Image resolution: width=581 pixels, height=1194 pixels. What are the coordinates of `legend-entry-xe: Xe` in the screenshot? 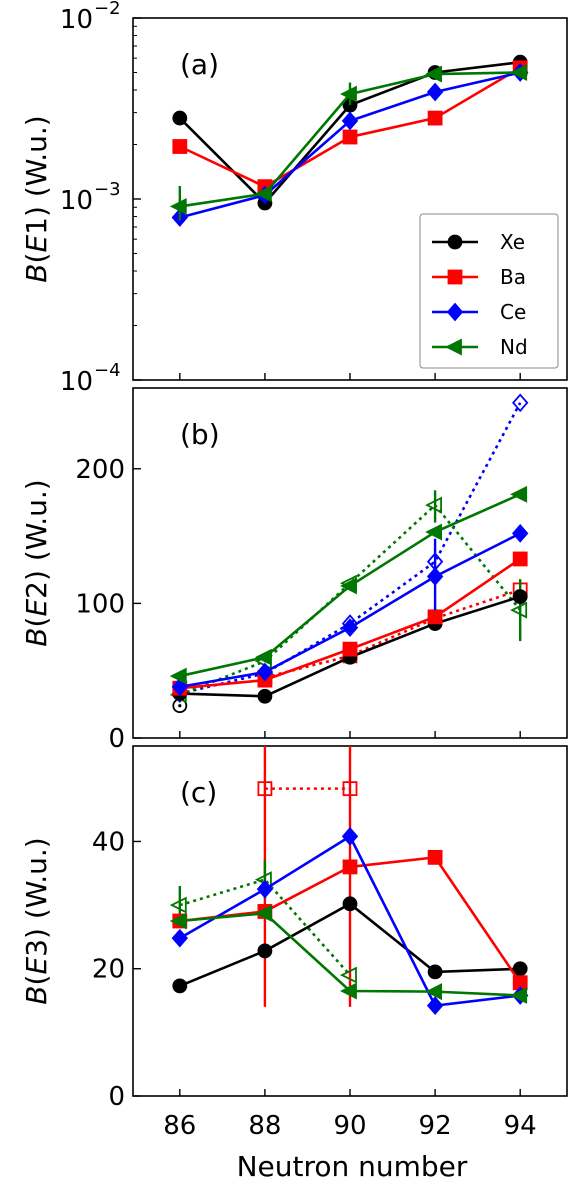 It's located at (478, 242).